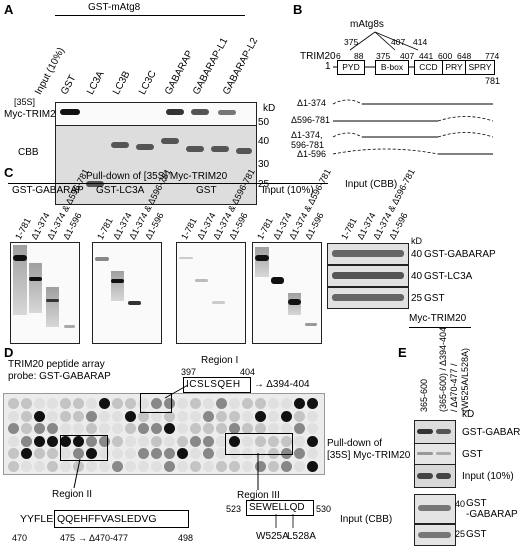 The height and width of the screenshot is (551, 520). Describe the element at coordinates (59, 376) in the screenshot. I see `array-probe: probe: GST-GABARAP` at that location.